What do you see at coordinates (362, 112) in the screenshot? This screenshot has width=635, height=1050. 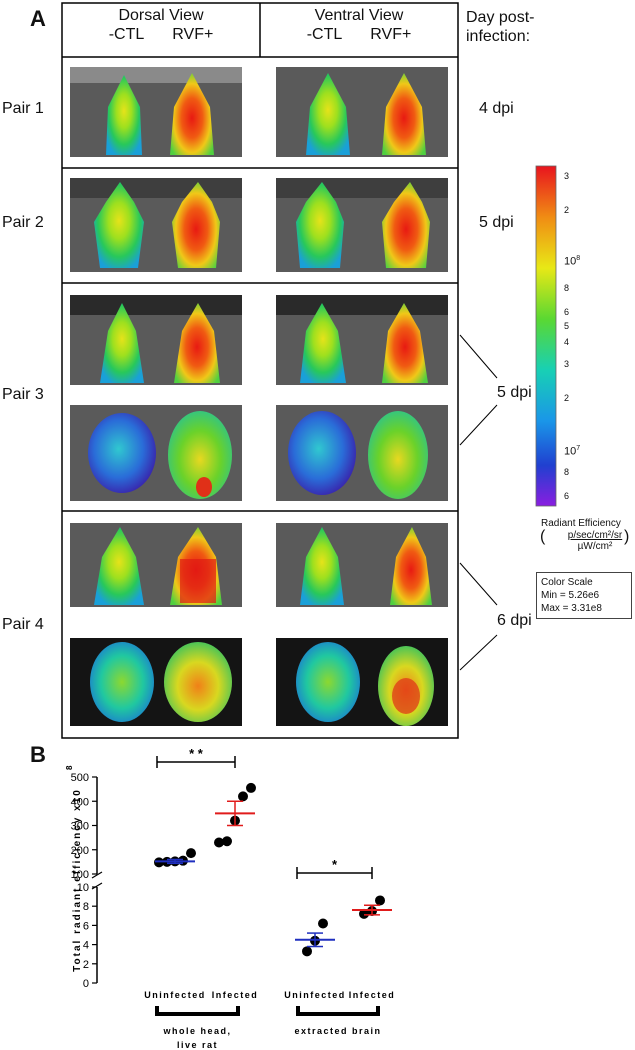 I see `pair1-ventral-image` at bounding box center [362, 112].